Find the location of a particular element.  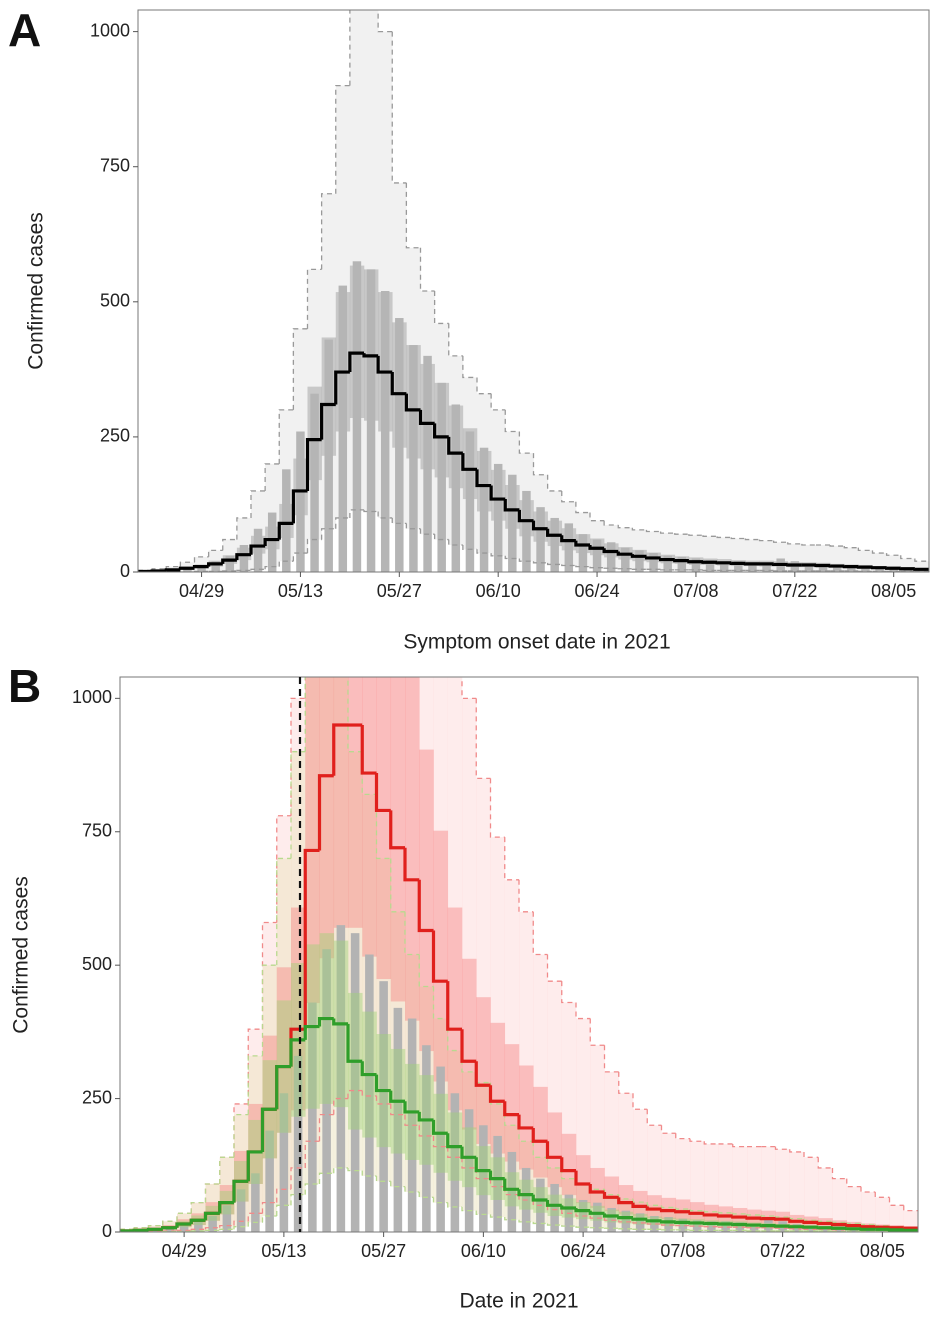

x-tick-label: 05/13 is located at coordinates (283, 1251).